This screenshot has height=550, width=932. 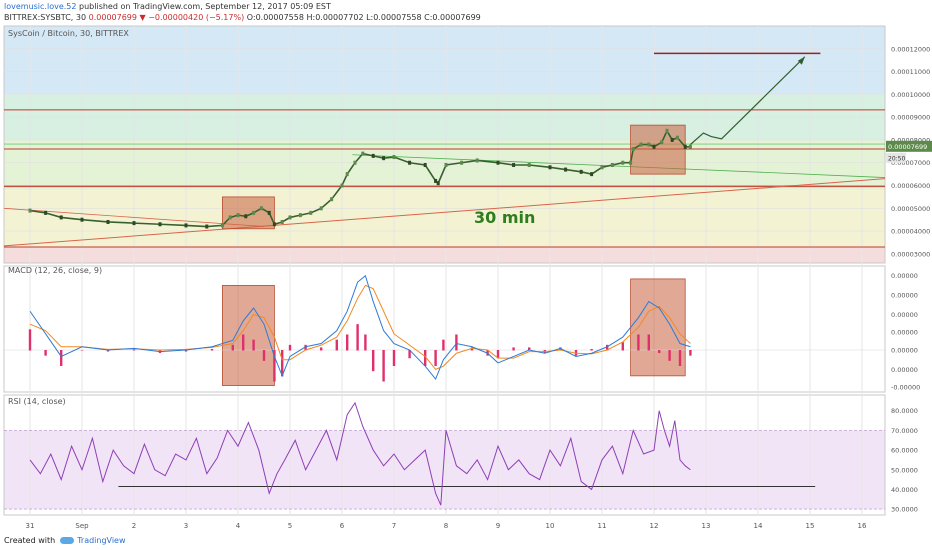 What do you see at coordinates (101, 540) in the screenshot?
I see `tradingview-brand: TradingView` at bounding box center [101, 540].